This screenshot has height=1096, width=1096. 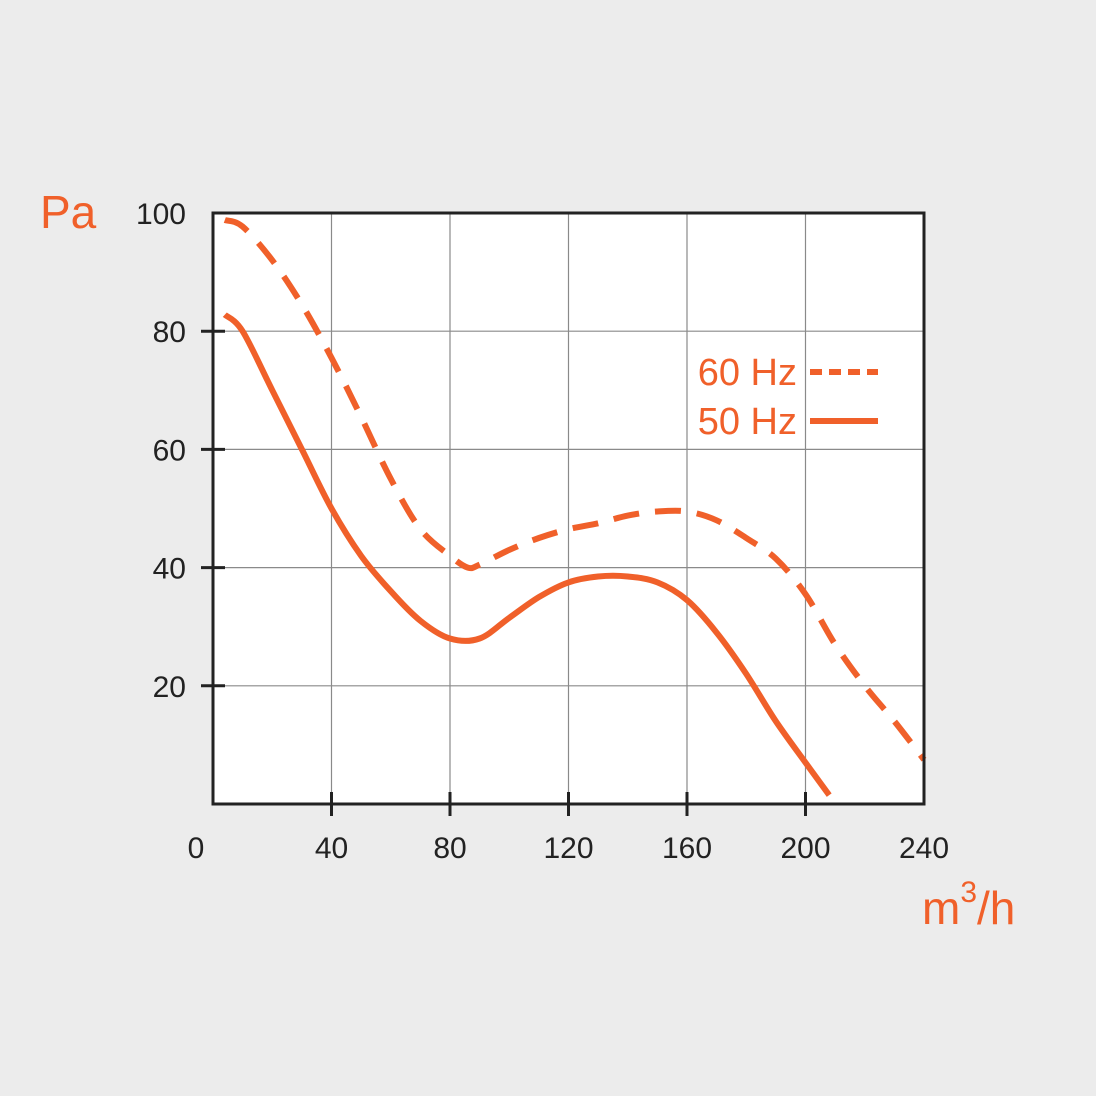 I want to click on y-tick-label-60: 60, so click(x=169, y=450).